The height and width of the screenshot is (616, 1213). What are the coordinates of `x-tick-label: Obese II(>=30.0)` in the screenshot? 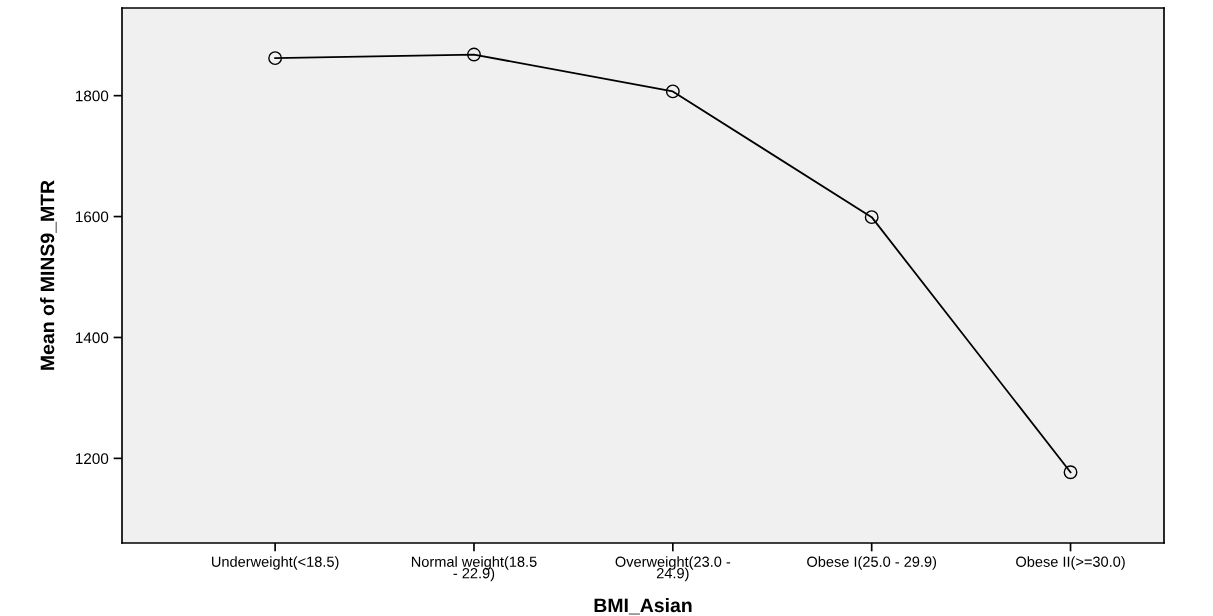 It's located at (1070, 563).